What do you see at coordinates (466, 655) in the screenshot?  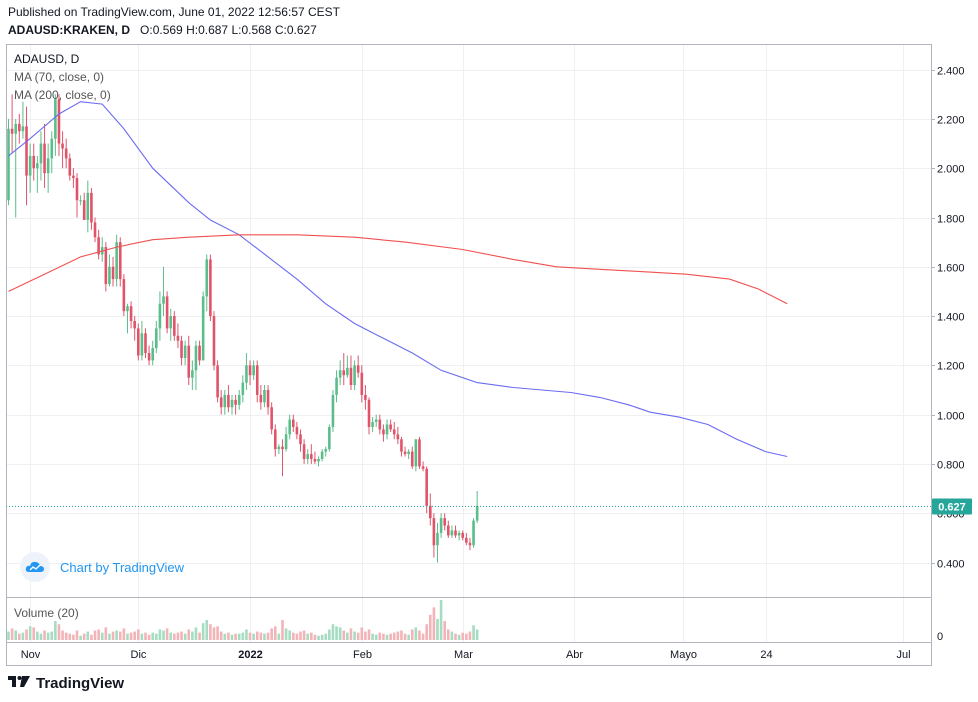 I see `time-axis: Nov Dic 2022 Feb Mar Abr Mayo 24 Jul` at bounding box center [466, 655].